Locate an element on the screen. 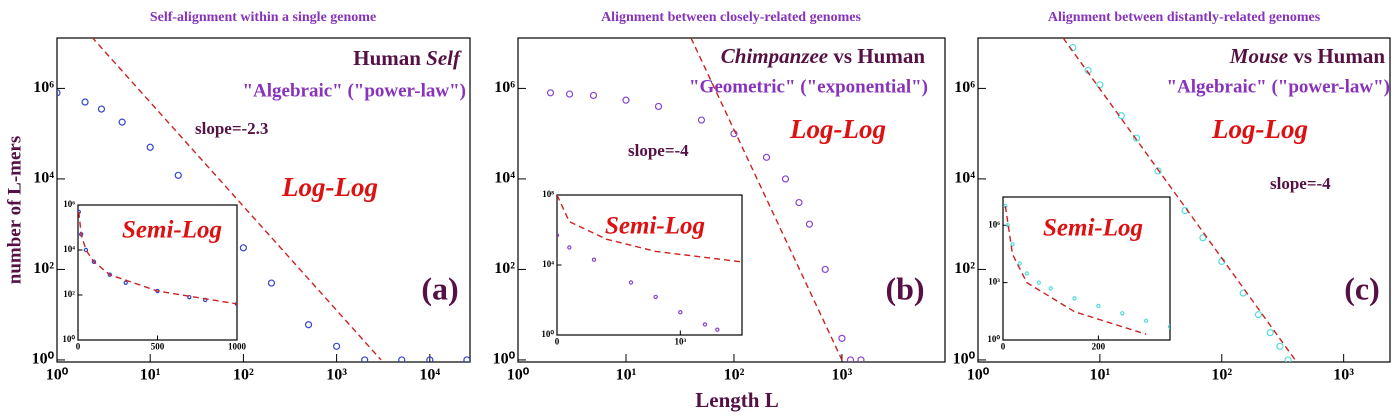 The image size is (1394, 416). header-part: Mouse is located at coordinates (1258, 56).